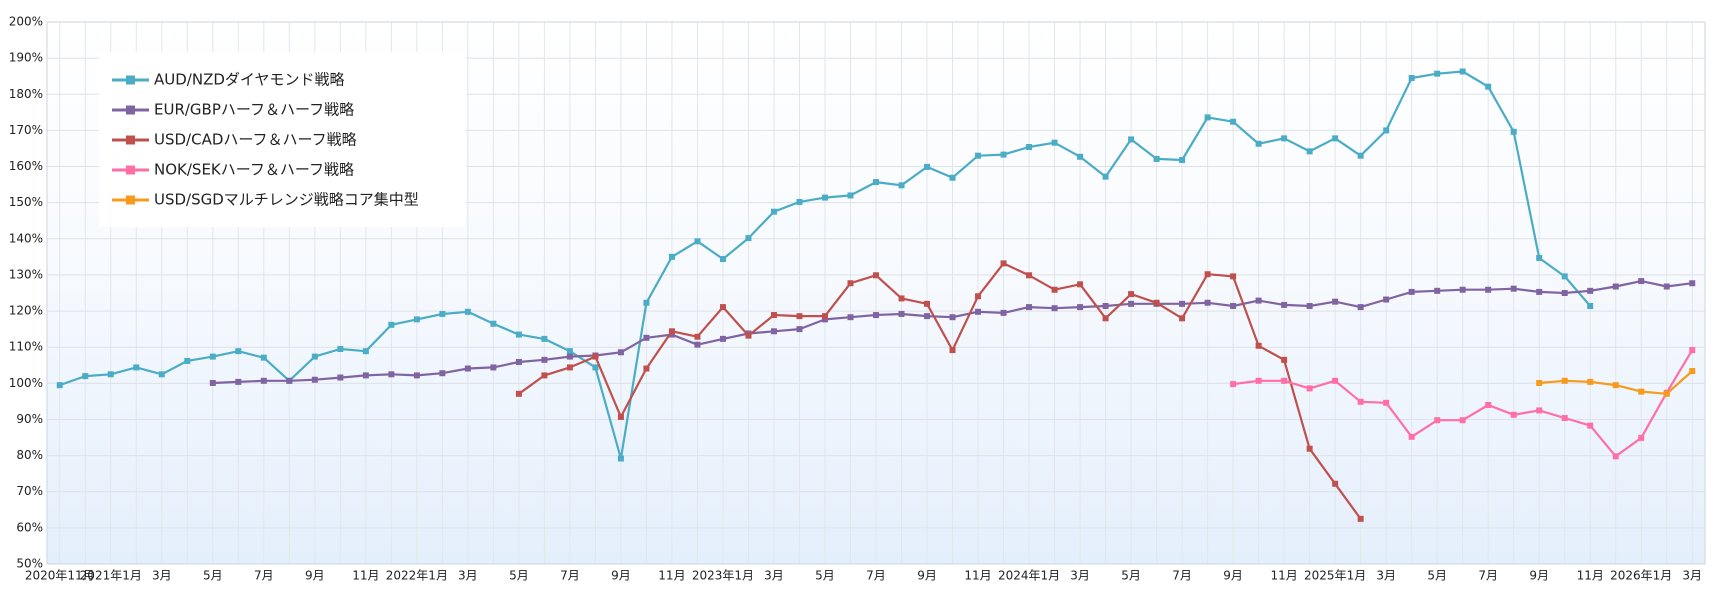 The width and height of the screenshot is (1721, 600). Describe the element at coordinates (254, 110) in the screenshot. I see `legend-label: EUR/GBPハーフ＆ハーフ戦略` at that location.